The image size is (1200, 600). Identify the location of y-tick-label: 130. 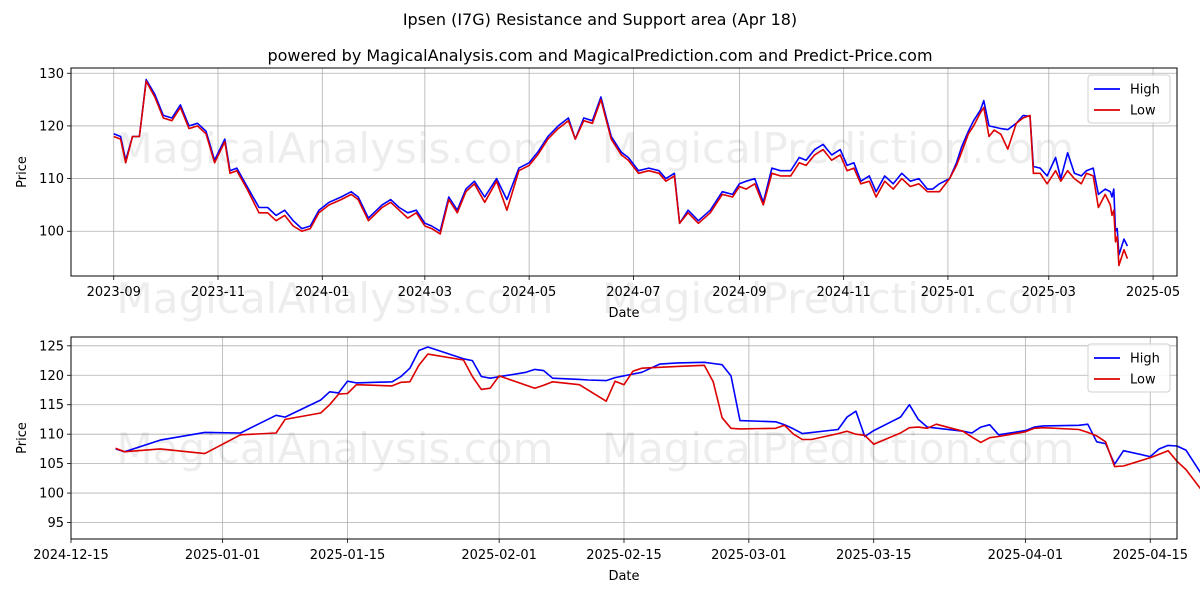
(51, 74).